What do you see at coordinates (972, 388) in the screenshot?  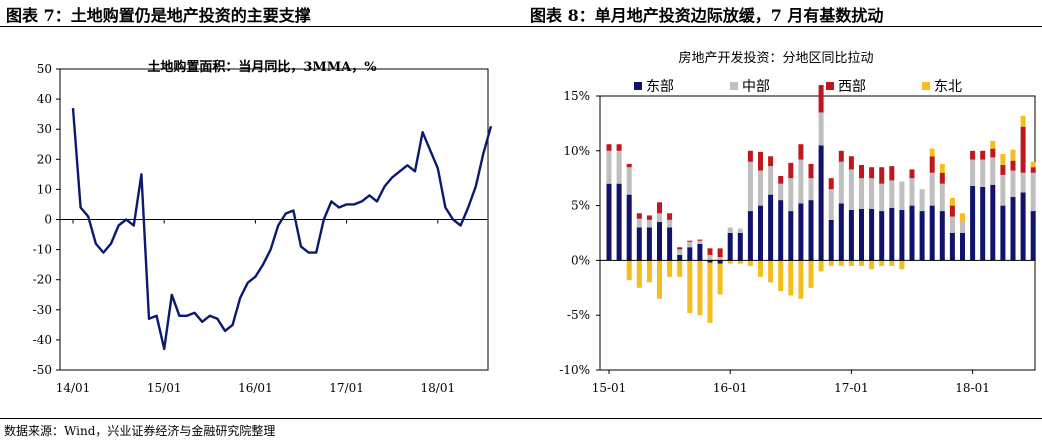 I see `right-x-tick-label: 18-01` at bounding box center [972, 388].